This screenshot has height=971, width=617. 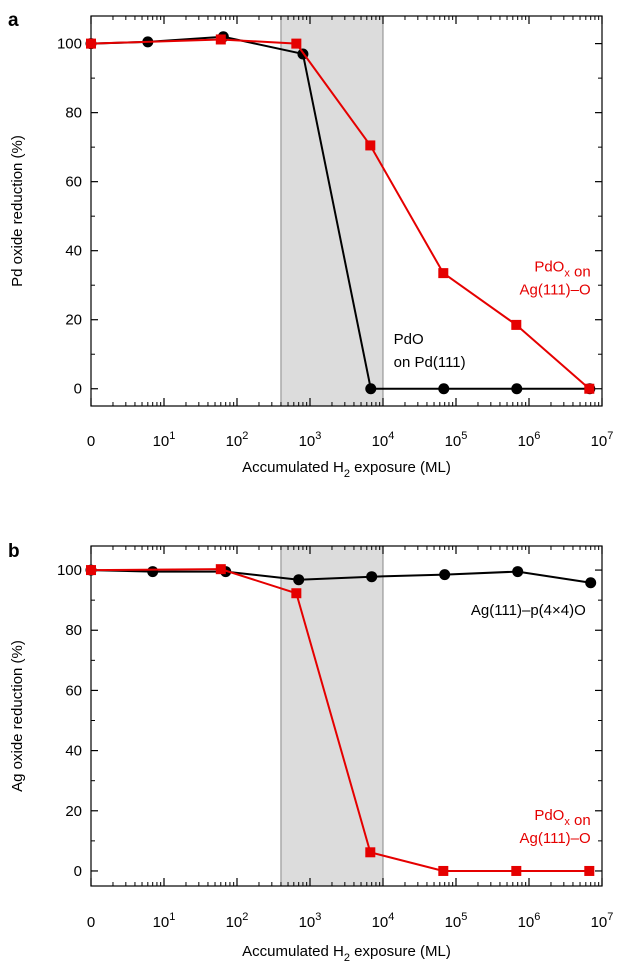 What do you see at coordinates (528, 610) in the screenshot?
I see `annotation-text: Ag(111)–p(4×4)O` at bounding box center [528, 610].